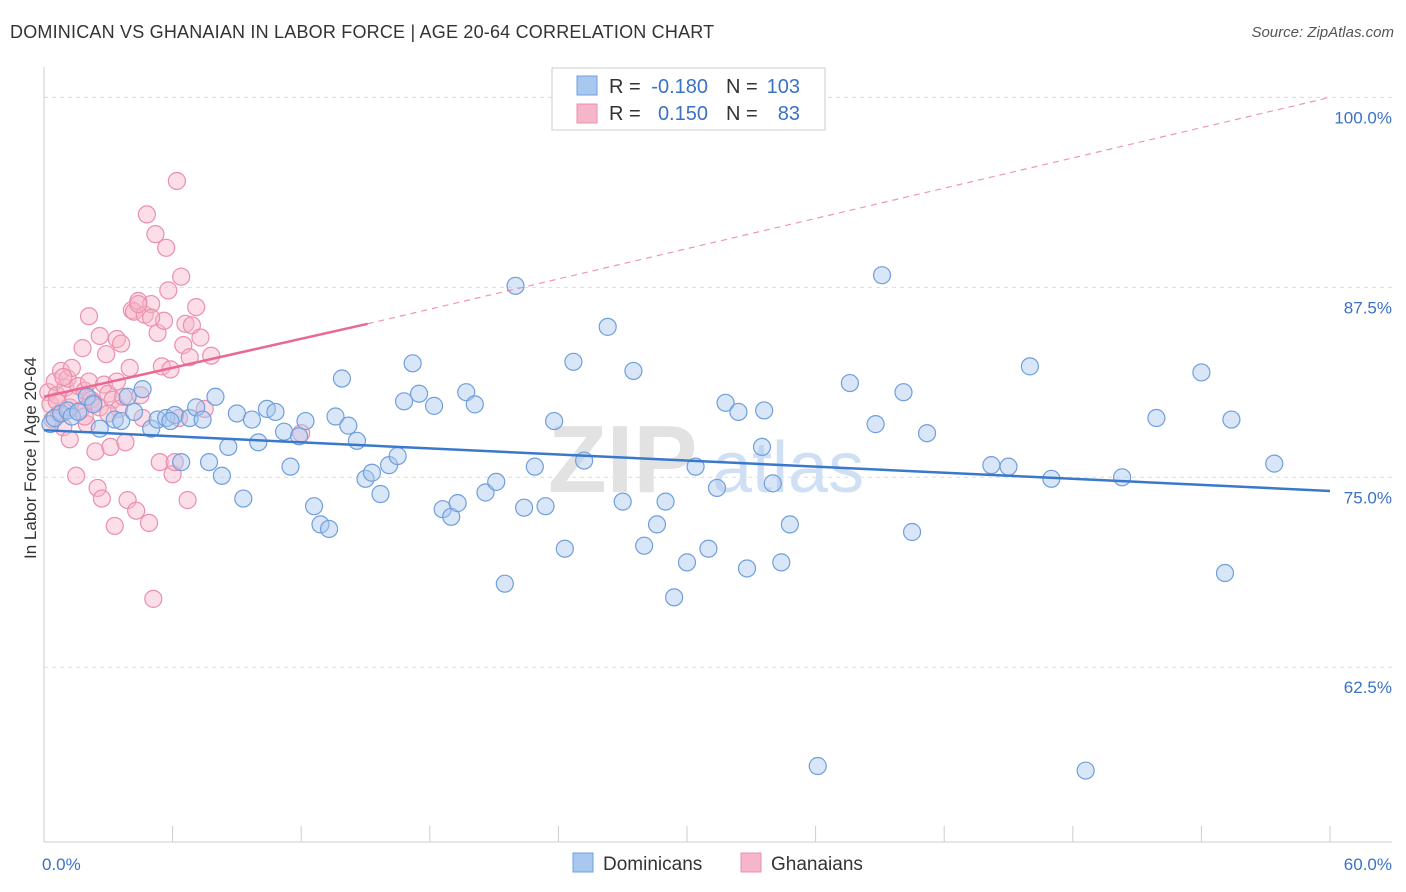  Describe the element at coordinates (751, 862) in the screenshot. I see `series-swatch-ghanaians` at that location.